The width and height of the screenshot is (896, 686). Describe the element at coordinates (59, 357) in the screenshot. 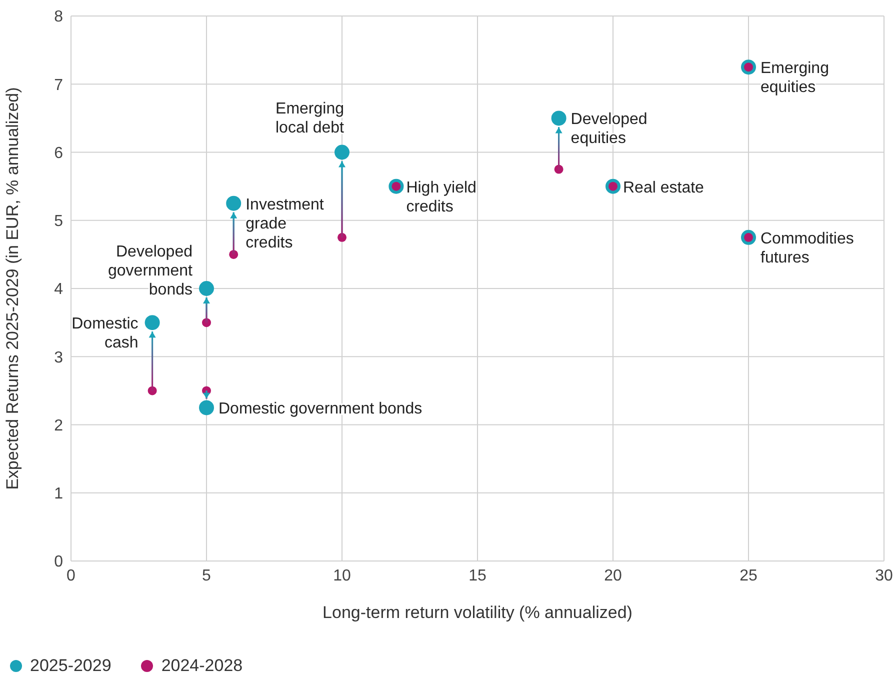

I see `y-tick-label: 3` at that location.